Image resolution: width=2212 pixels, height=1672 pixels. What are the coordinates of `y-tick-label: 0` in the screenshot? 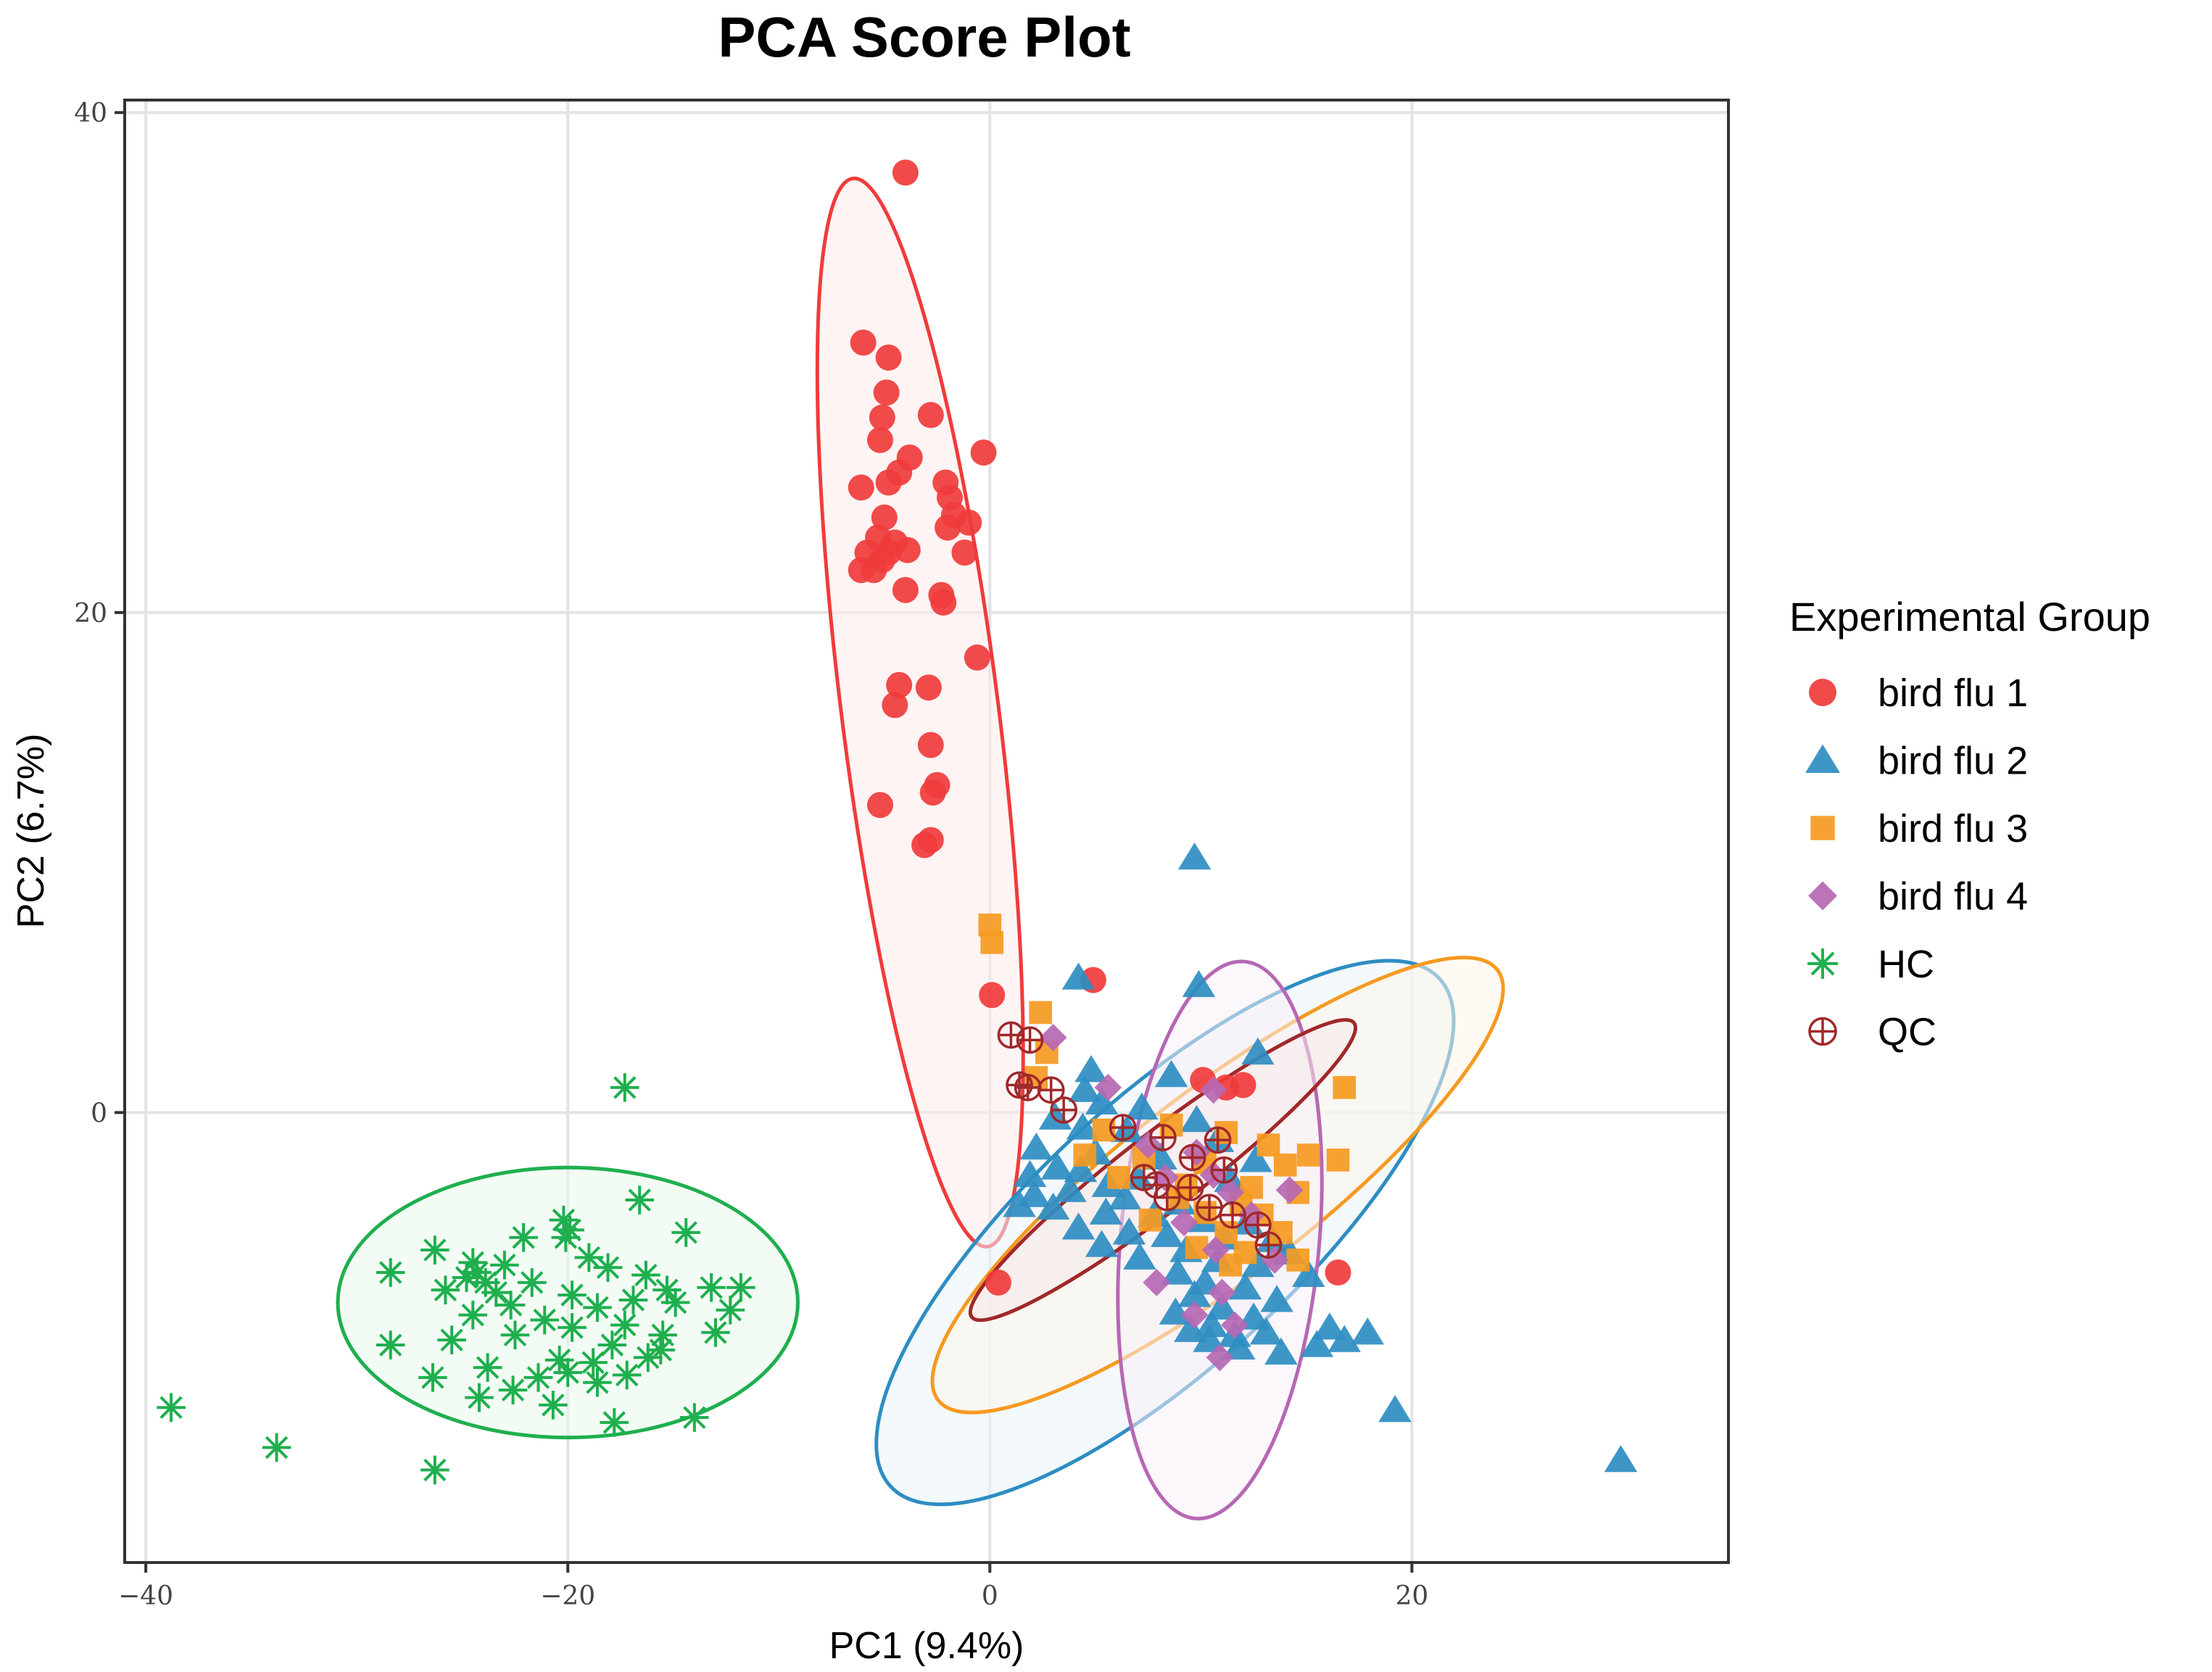 It's located at (99, 1113).